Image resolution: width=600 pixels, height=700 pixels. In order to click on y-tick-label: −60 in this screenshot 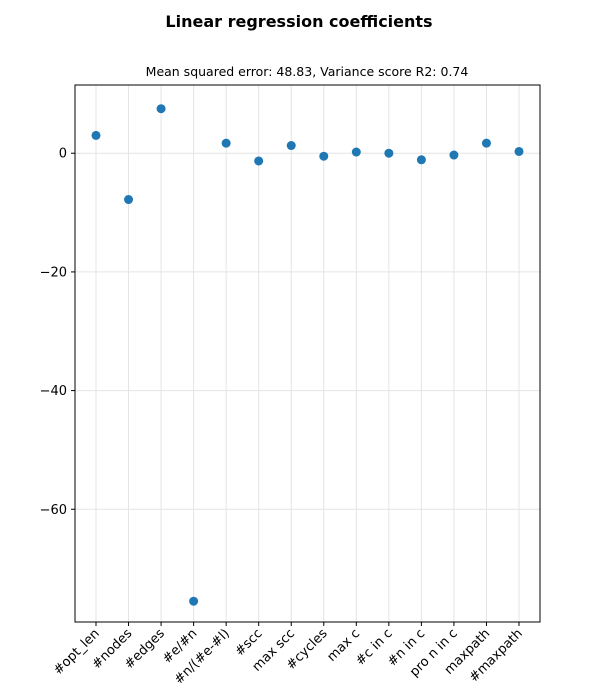, I will do `click(53, 510)`.